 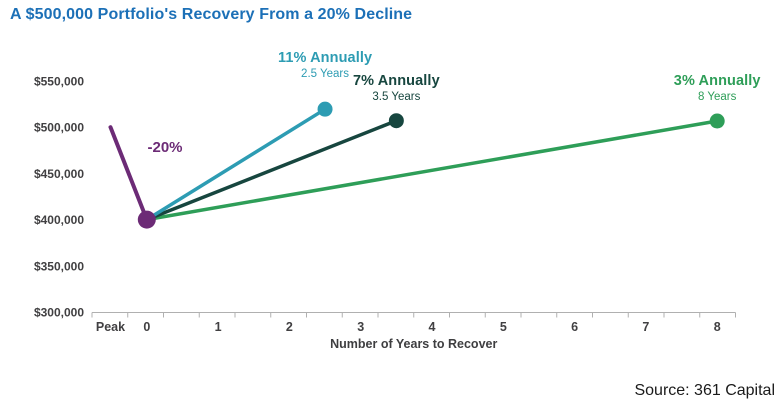 I want to click on x-tick-label: 6, so click(x=574, y=327).